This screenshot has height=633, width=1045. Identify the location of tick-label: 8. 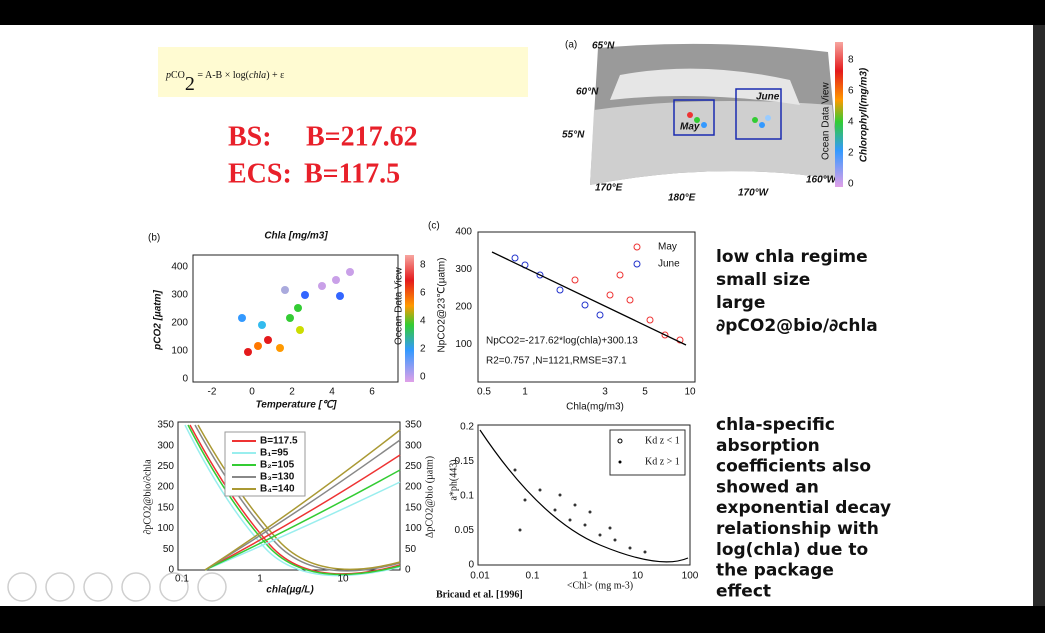
(851, 60).